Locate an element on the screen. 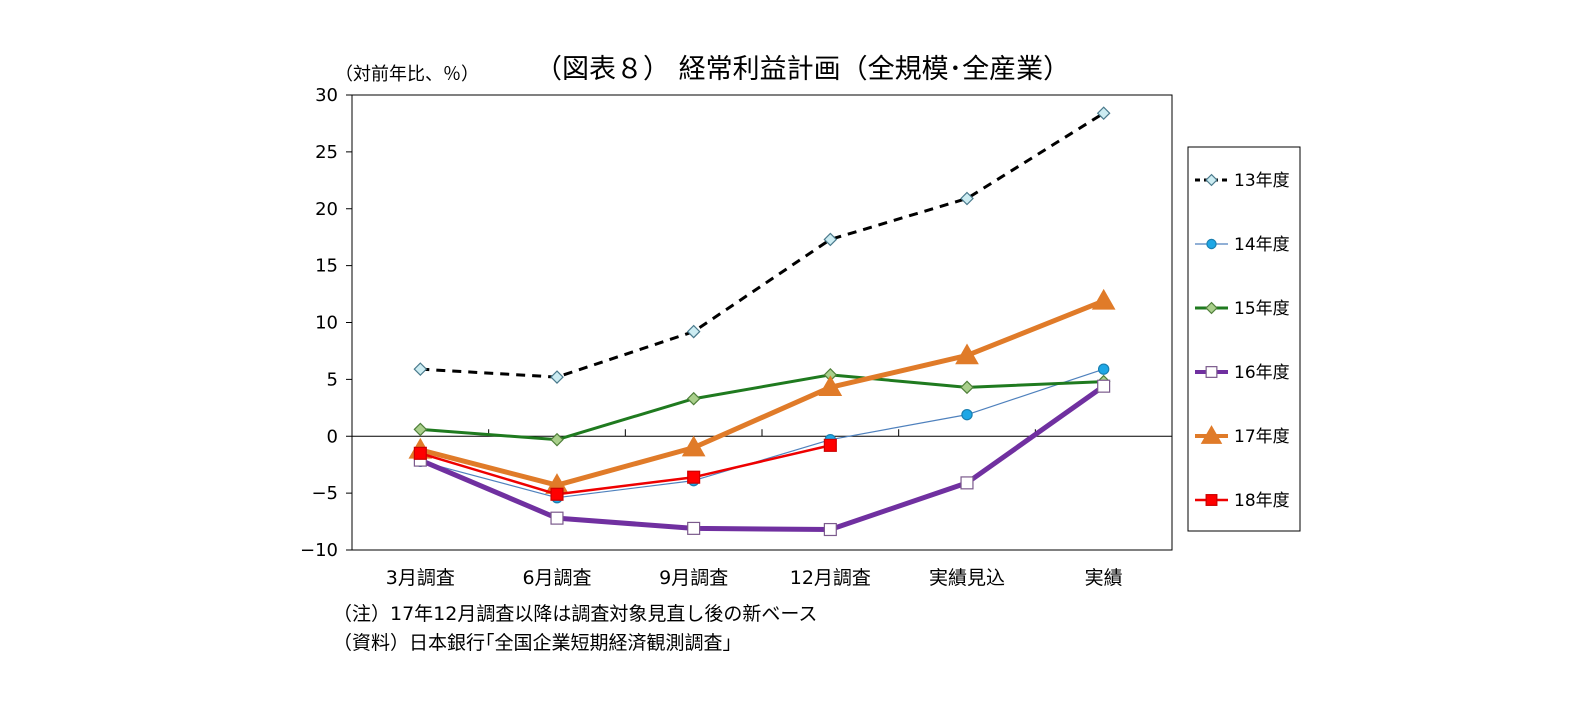  series-17年度 is located at coordinates (762, 391).